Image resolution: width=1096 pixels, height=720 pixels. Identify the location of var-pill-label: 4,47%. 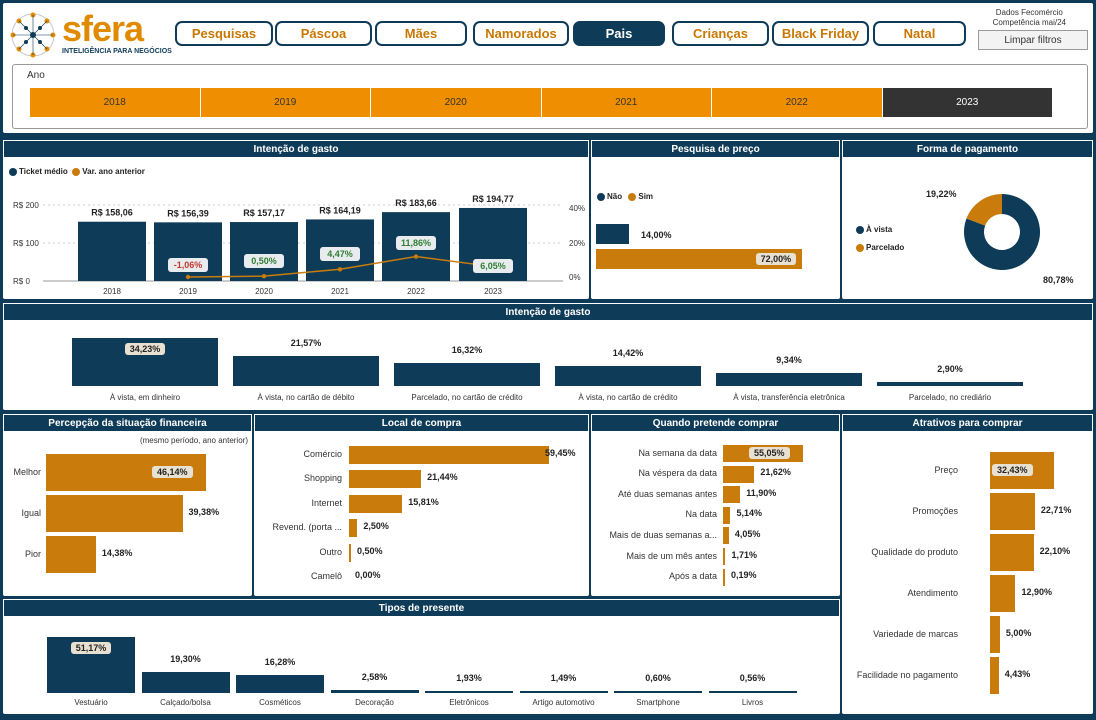
(340, 254).